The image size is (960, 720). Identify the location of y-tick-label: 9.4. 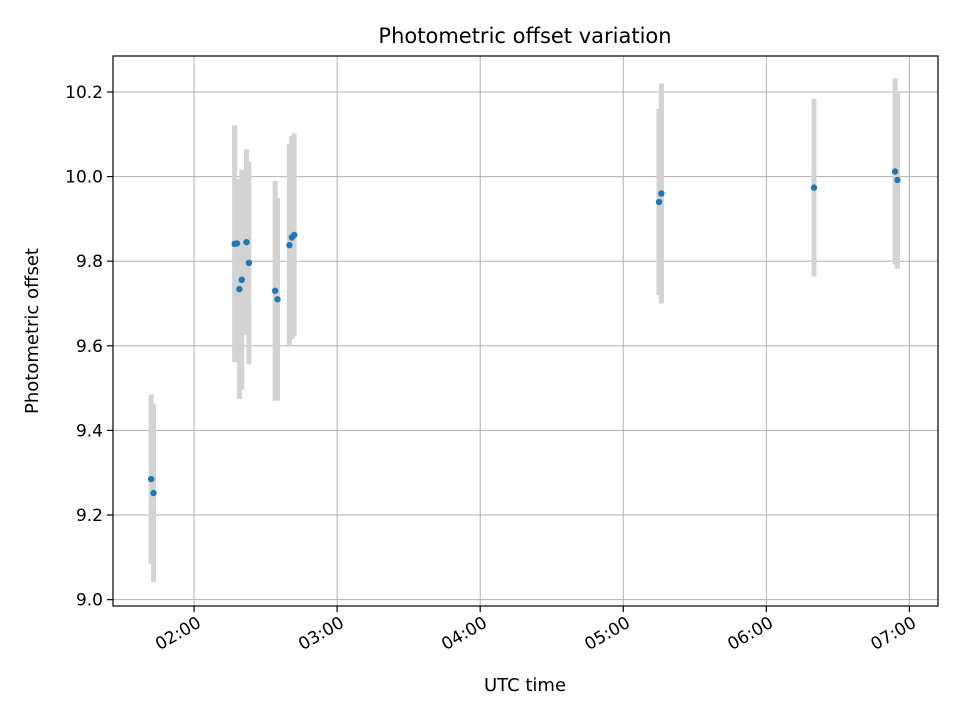
(89, 431).